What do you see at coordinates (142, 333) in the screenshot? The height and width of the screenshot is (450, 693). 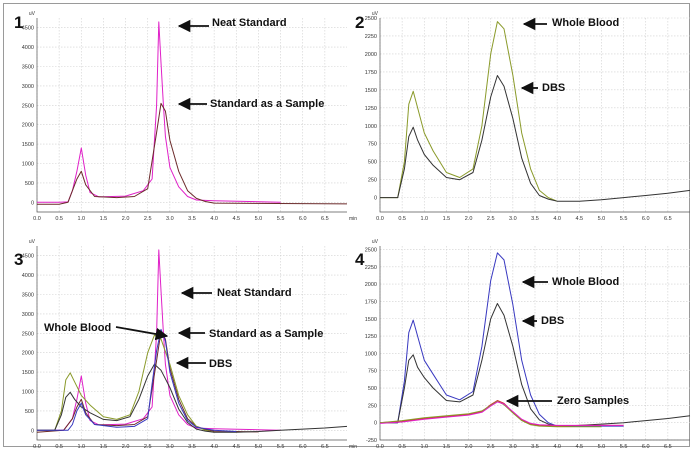 I see `annotation-arrow` at bounding box center [142, 333].